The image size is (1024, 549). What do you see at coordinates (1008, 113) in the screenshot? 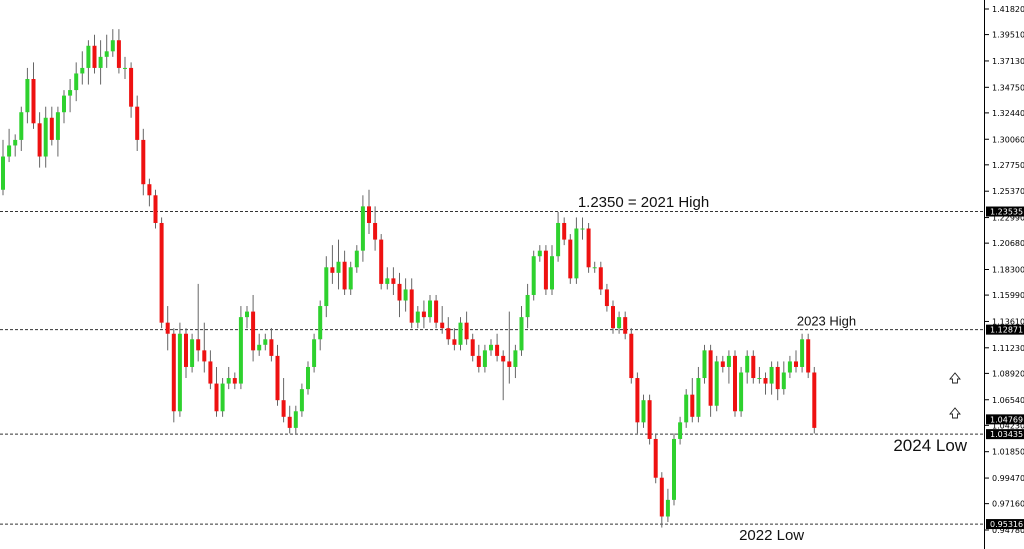
I see `y-tick-label: 1.32440` at bounding box center [1008, 113].